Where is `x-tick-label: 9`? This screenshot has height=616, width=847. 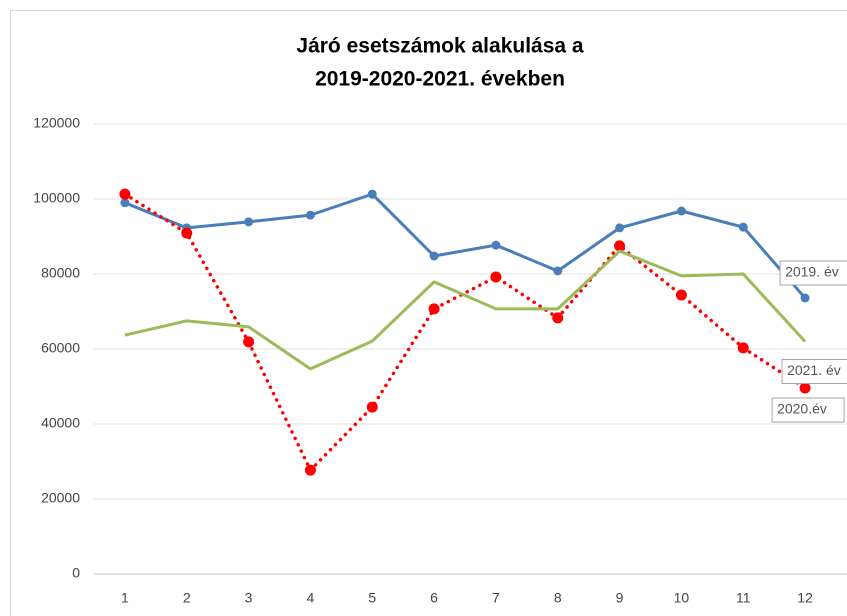 x-tick-label: 9 is located at coordinates (620, 598).